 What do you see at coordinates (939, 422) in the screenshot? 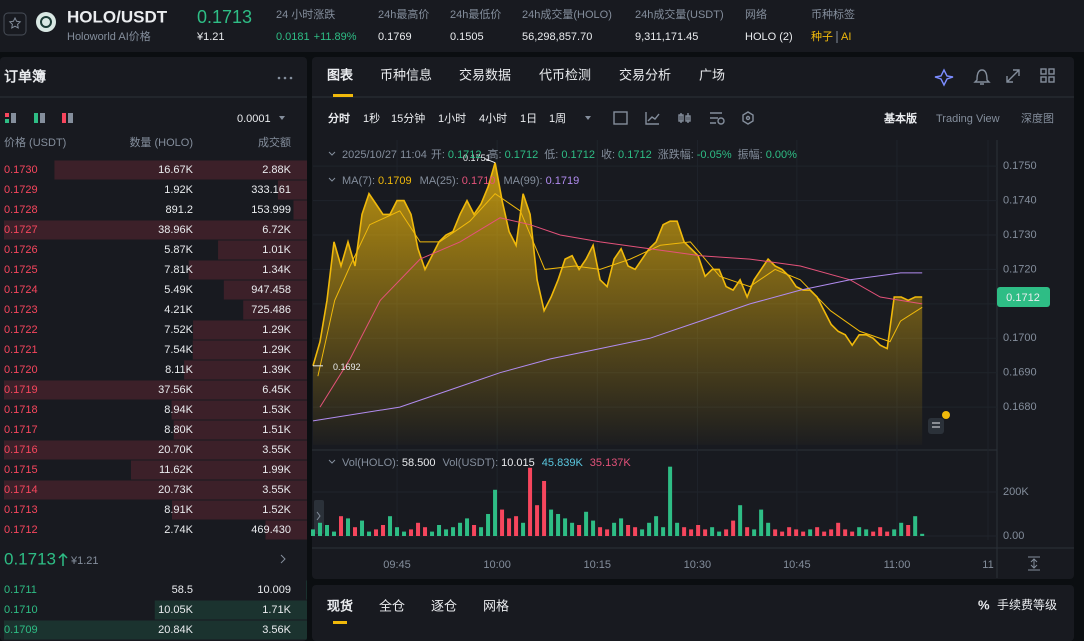
I see `chart-settings` at bounding box center [939, 422].